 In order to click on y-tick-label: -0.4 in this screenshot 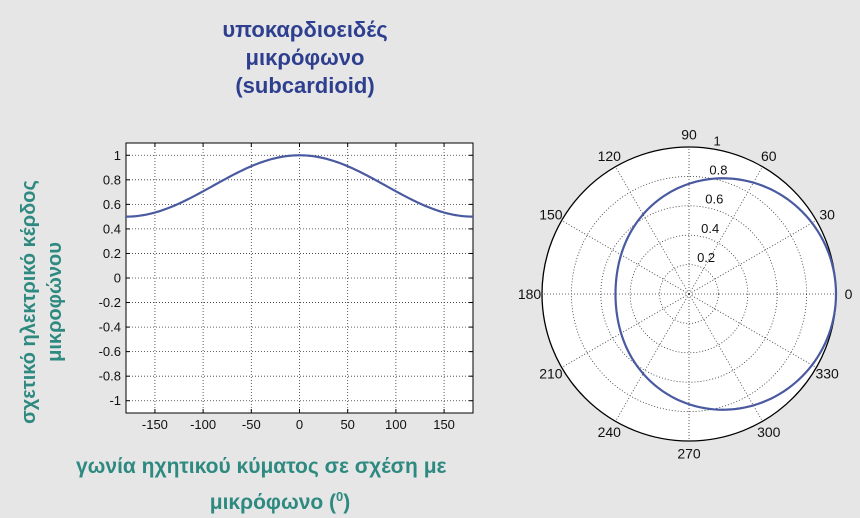, I will do `click(110, 327)`.